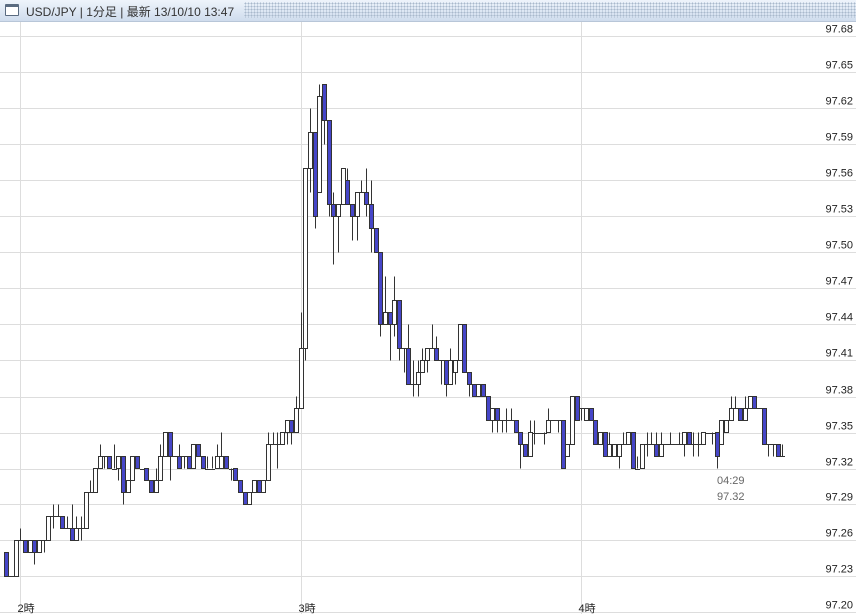 The image size is (856, 614). I want to click on window-title: USD/JPY | 1分足 | 最新 13/10/10 13:47, so click(130, 12).